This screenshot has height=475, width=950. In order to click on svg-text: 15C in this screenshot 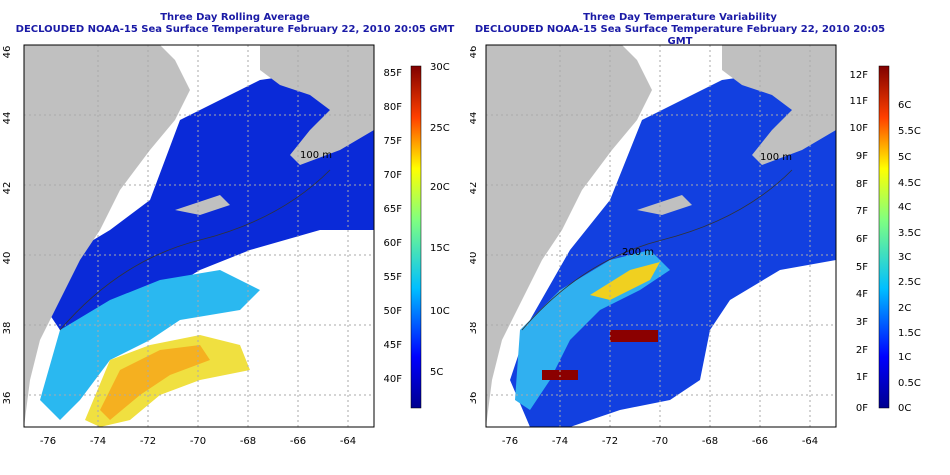, I will do `click(440, 248)`.